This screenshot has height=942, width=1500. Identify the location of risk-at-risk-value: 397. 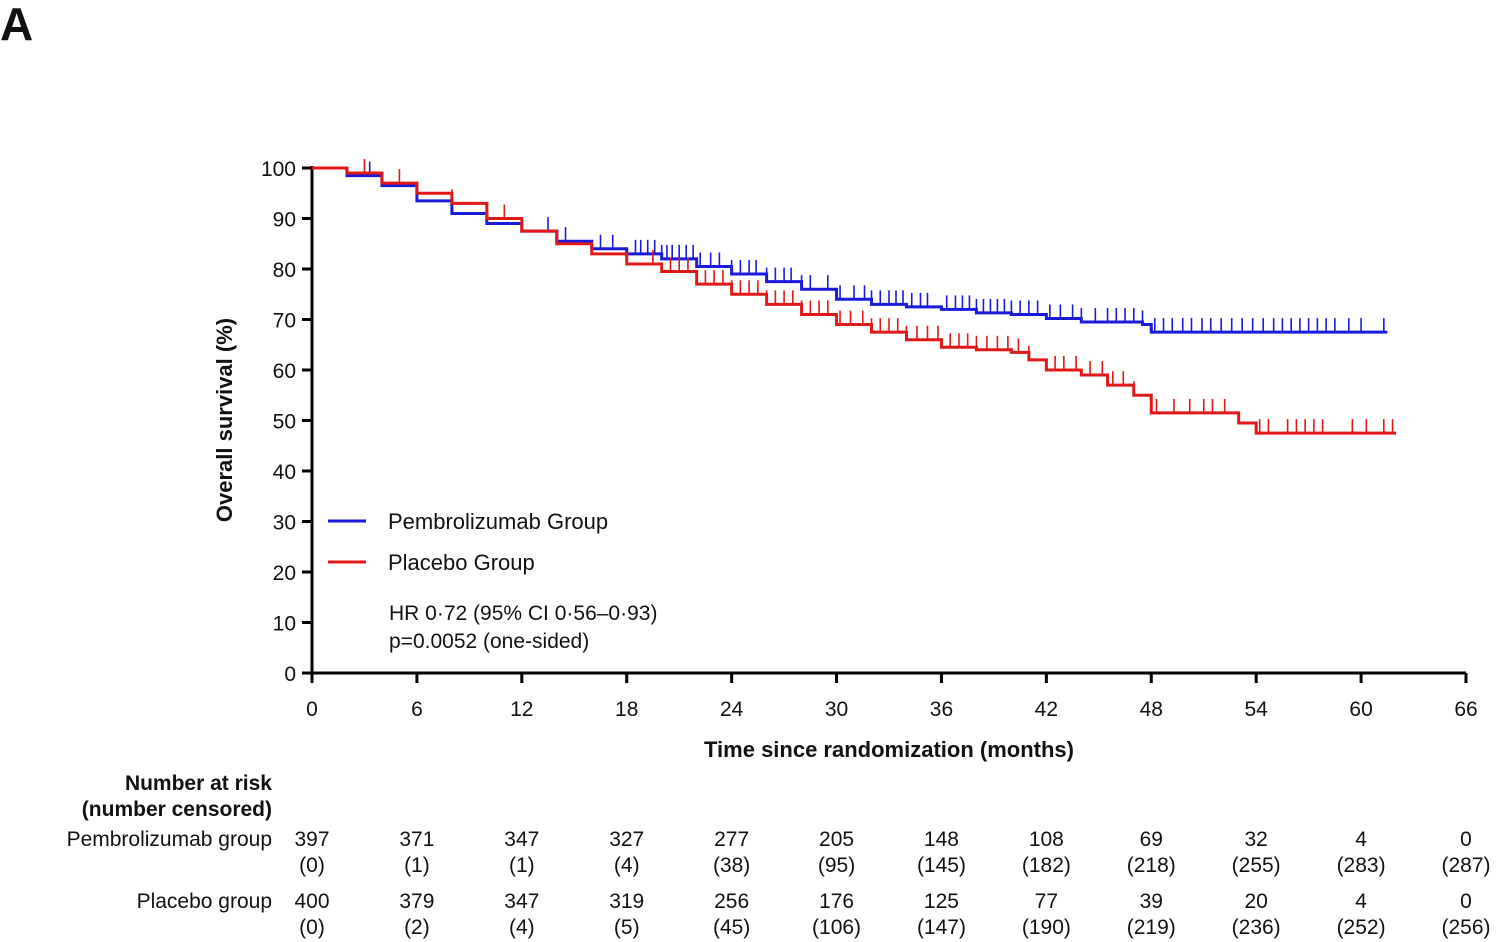
(311, 839).